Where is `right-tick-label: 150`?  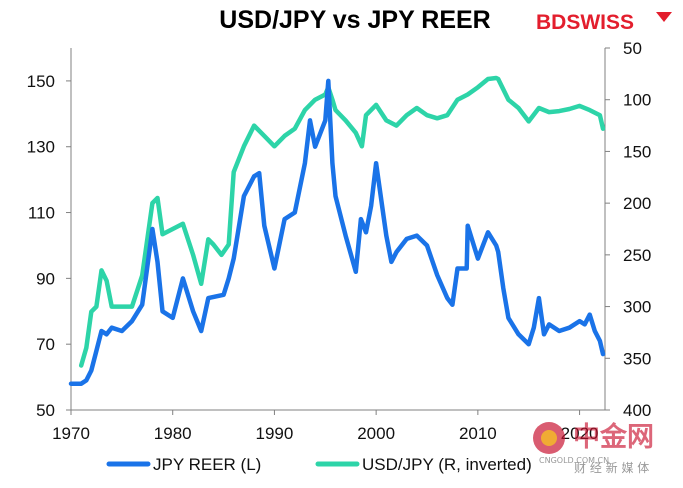 right-tick-label: 150 is located at coordinates (637, 151).